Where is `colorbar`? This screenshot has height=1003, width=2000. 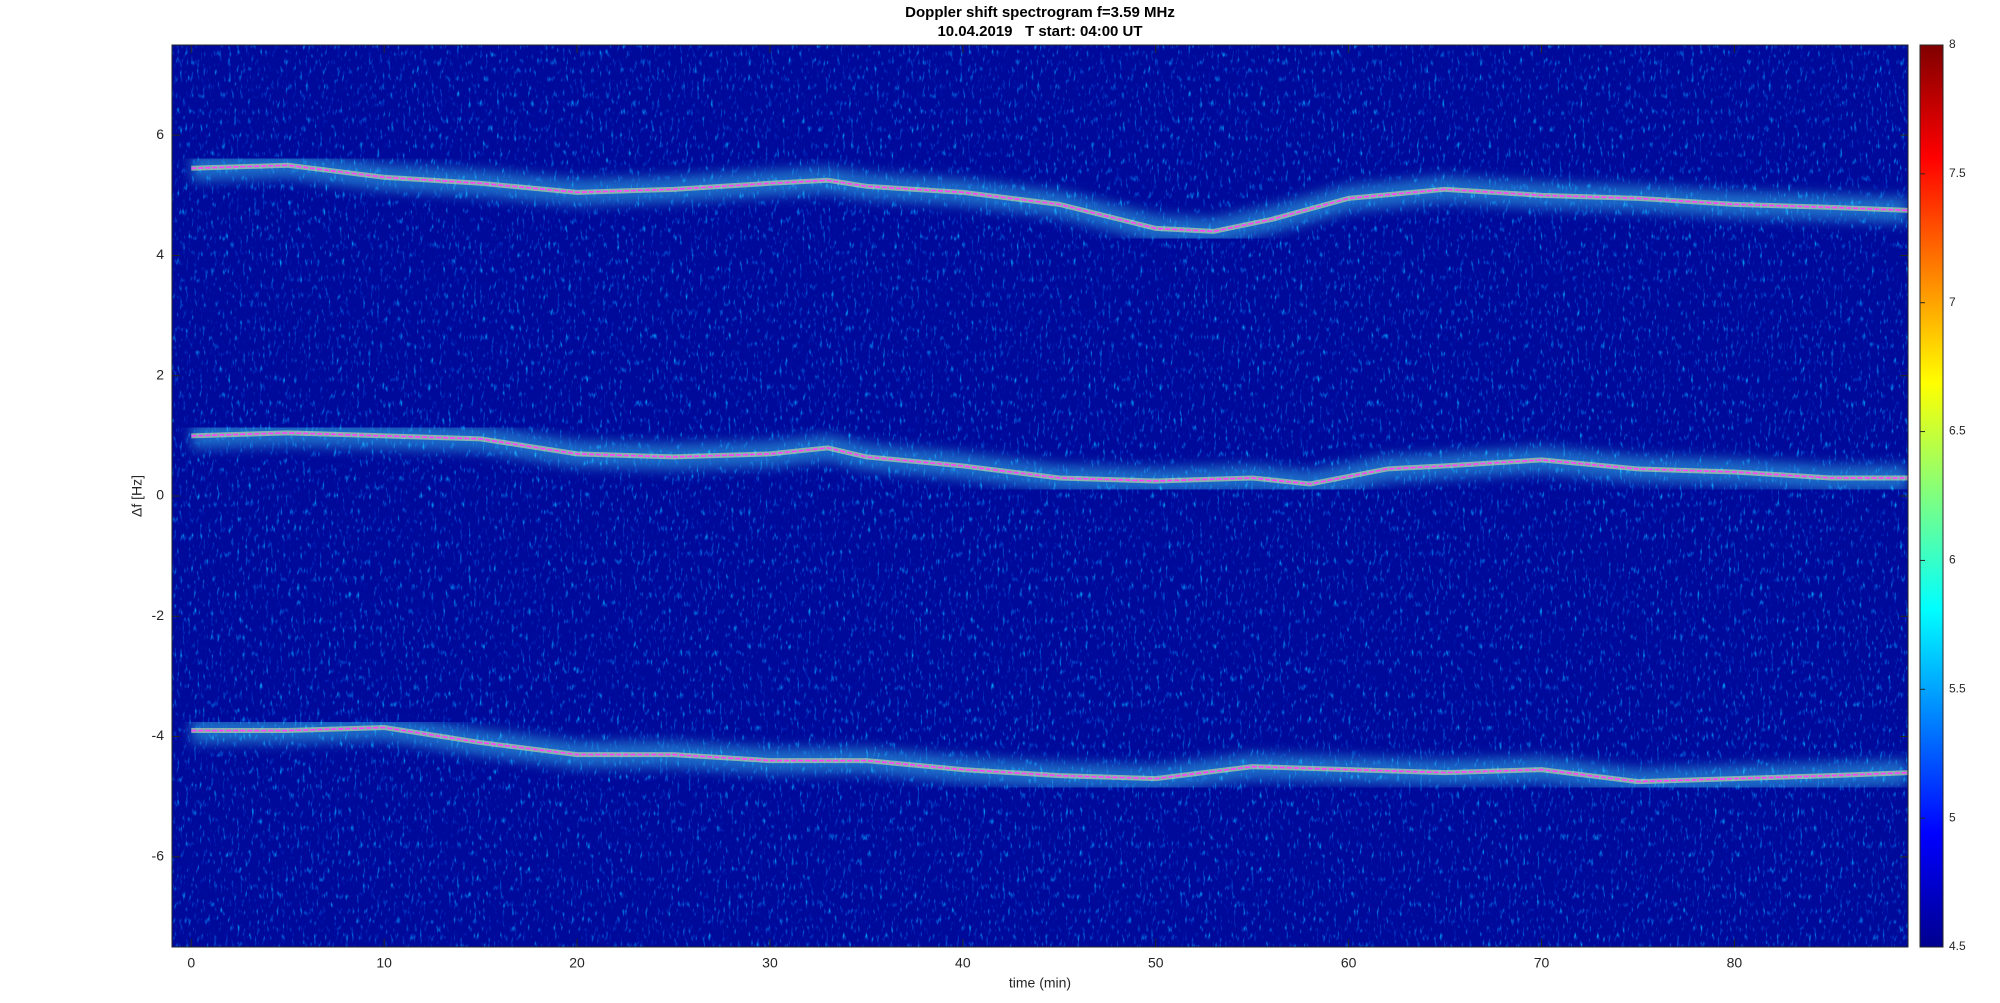 colorbar is located at coordinates (1931, 496).